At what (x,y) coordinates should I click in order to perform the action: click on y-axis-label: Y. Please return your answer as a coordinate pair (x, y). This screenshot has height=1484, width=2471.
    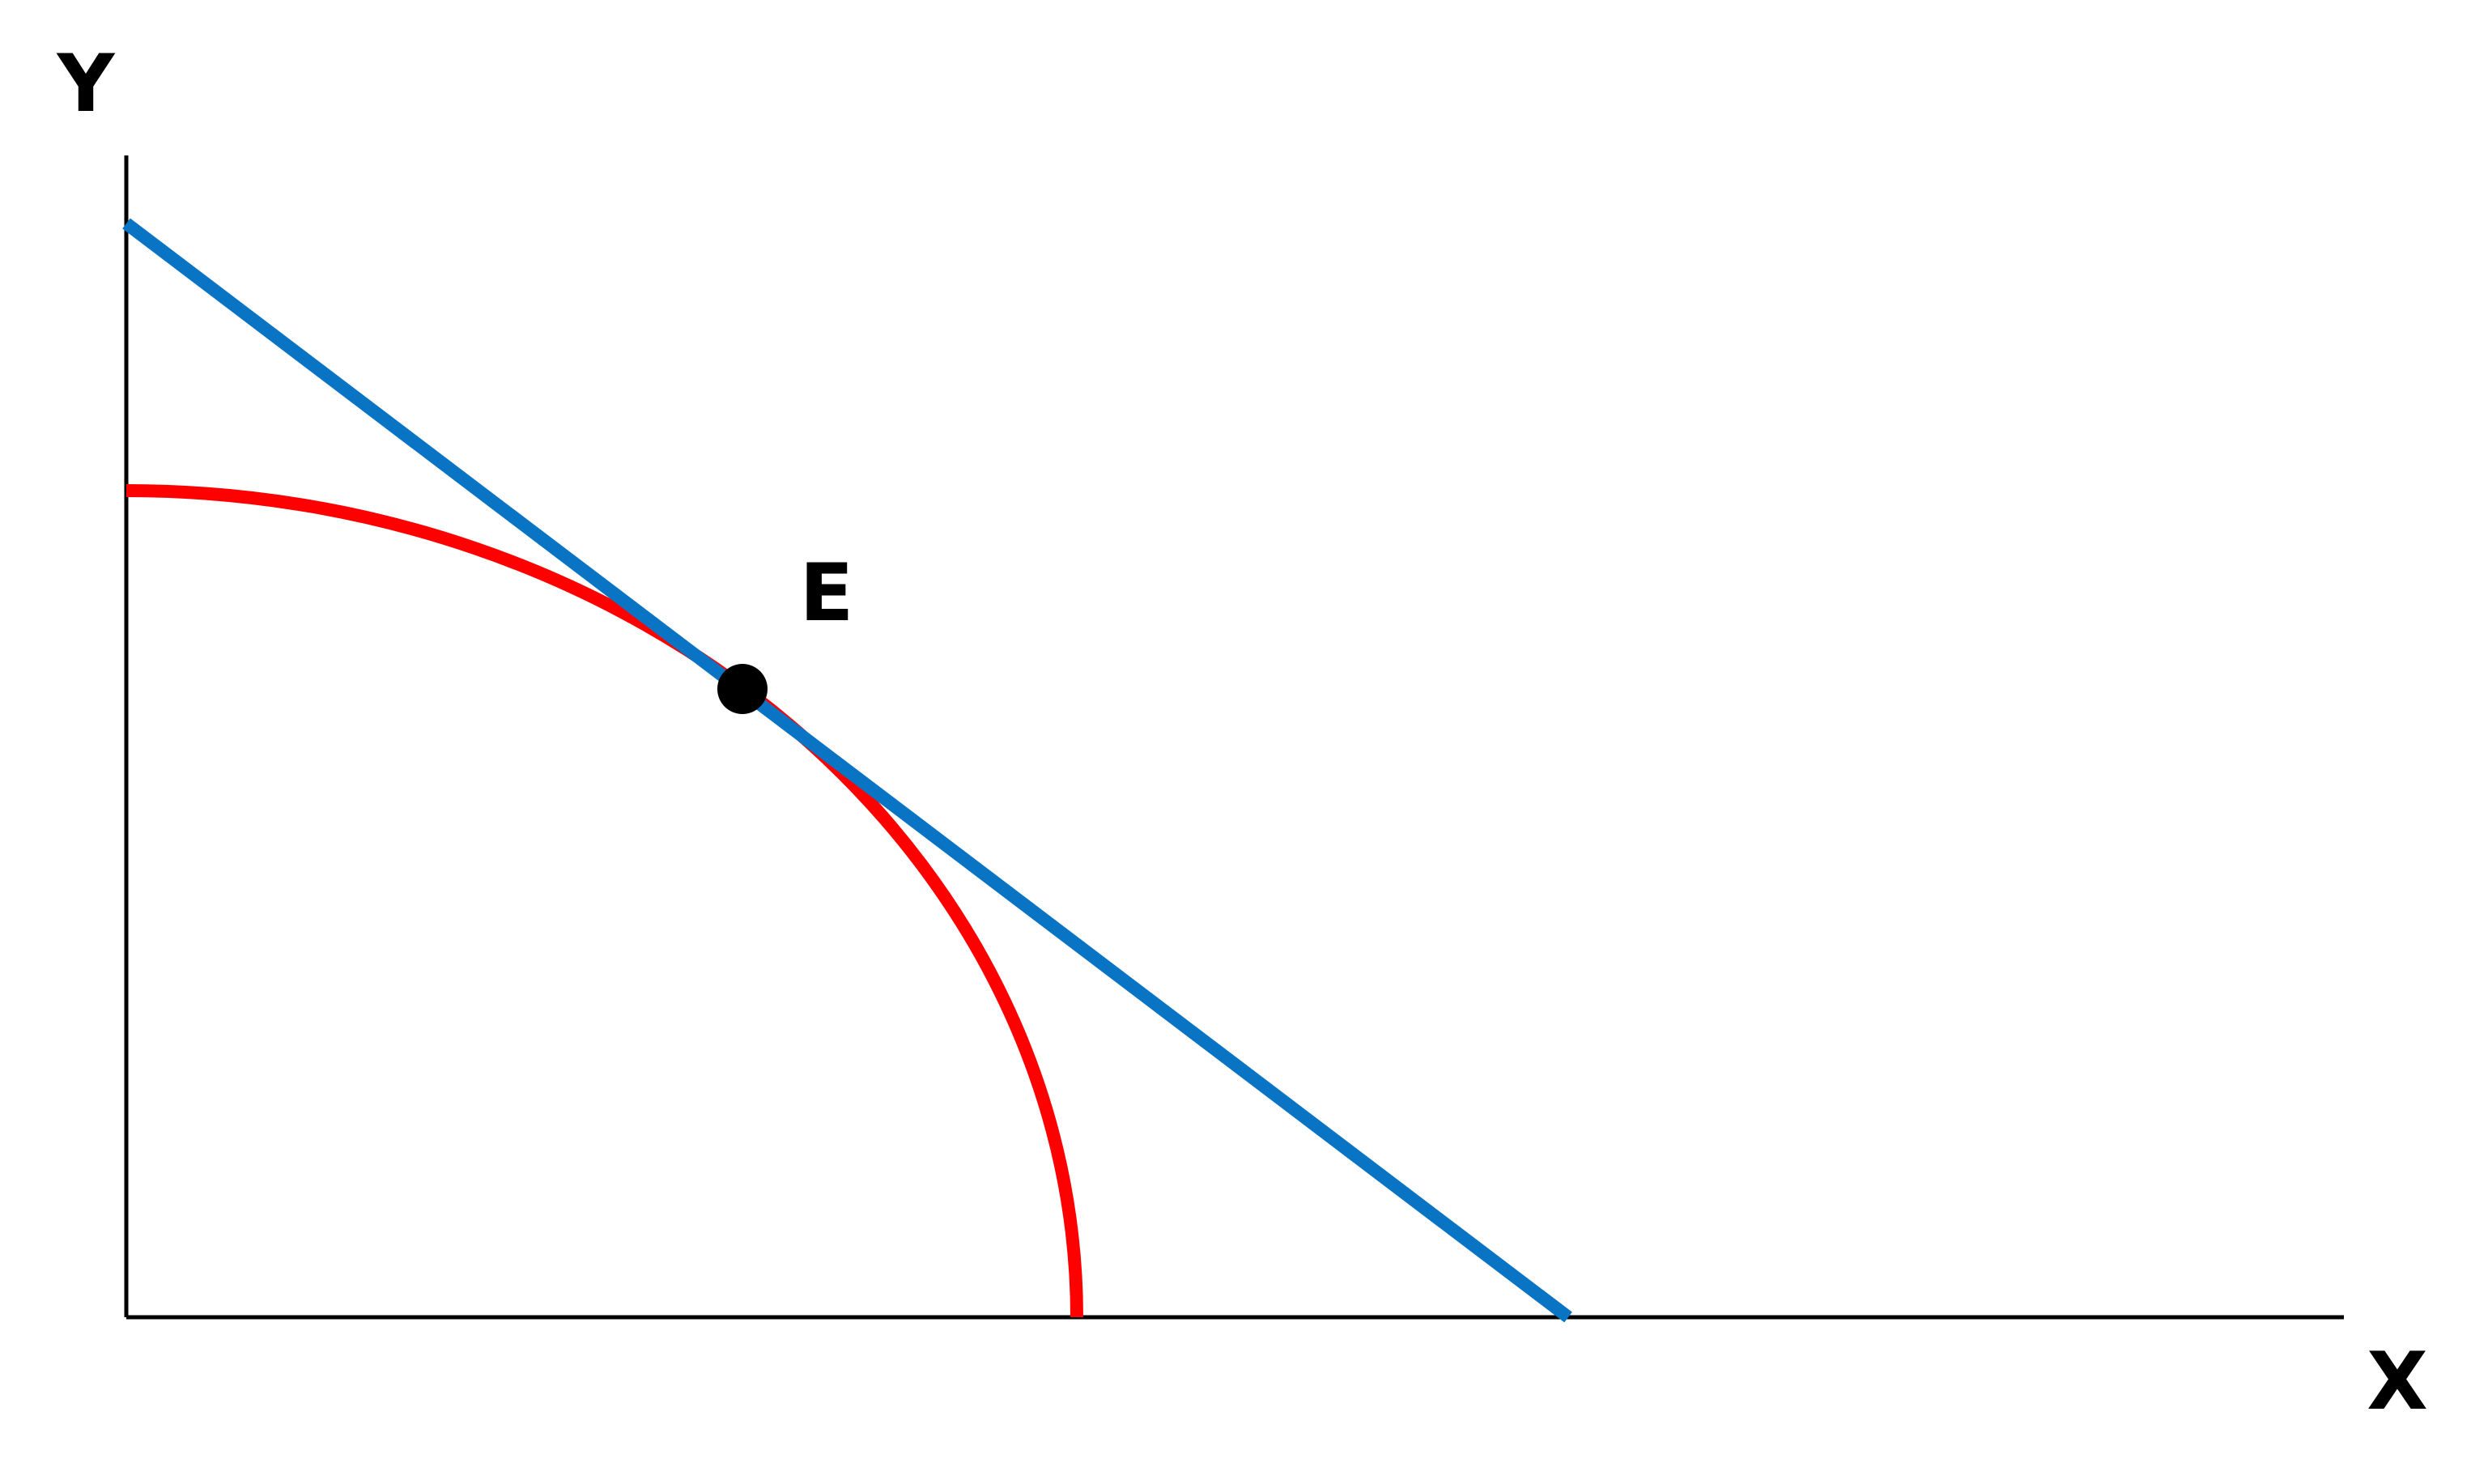
    Looking at the image, I should click on (86, 84).